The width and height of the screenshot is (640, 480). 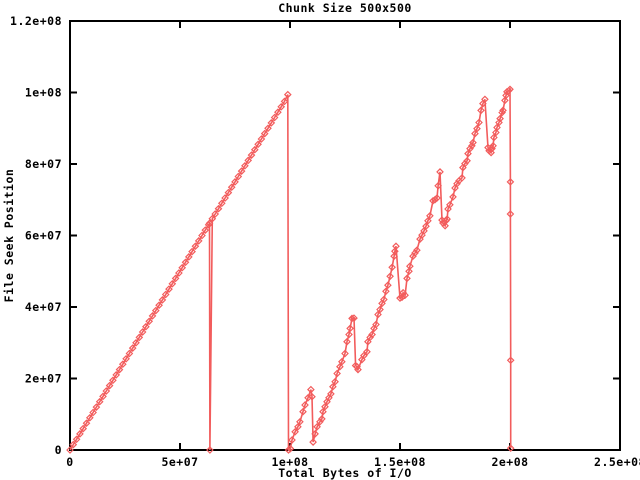 What do you see at coordinates (345, 473) in the screenshot?
I see `x-axis-title: Total Bytes of I/O` at bounding box center [345, 473].